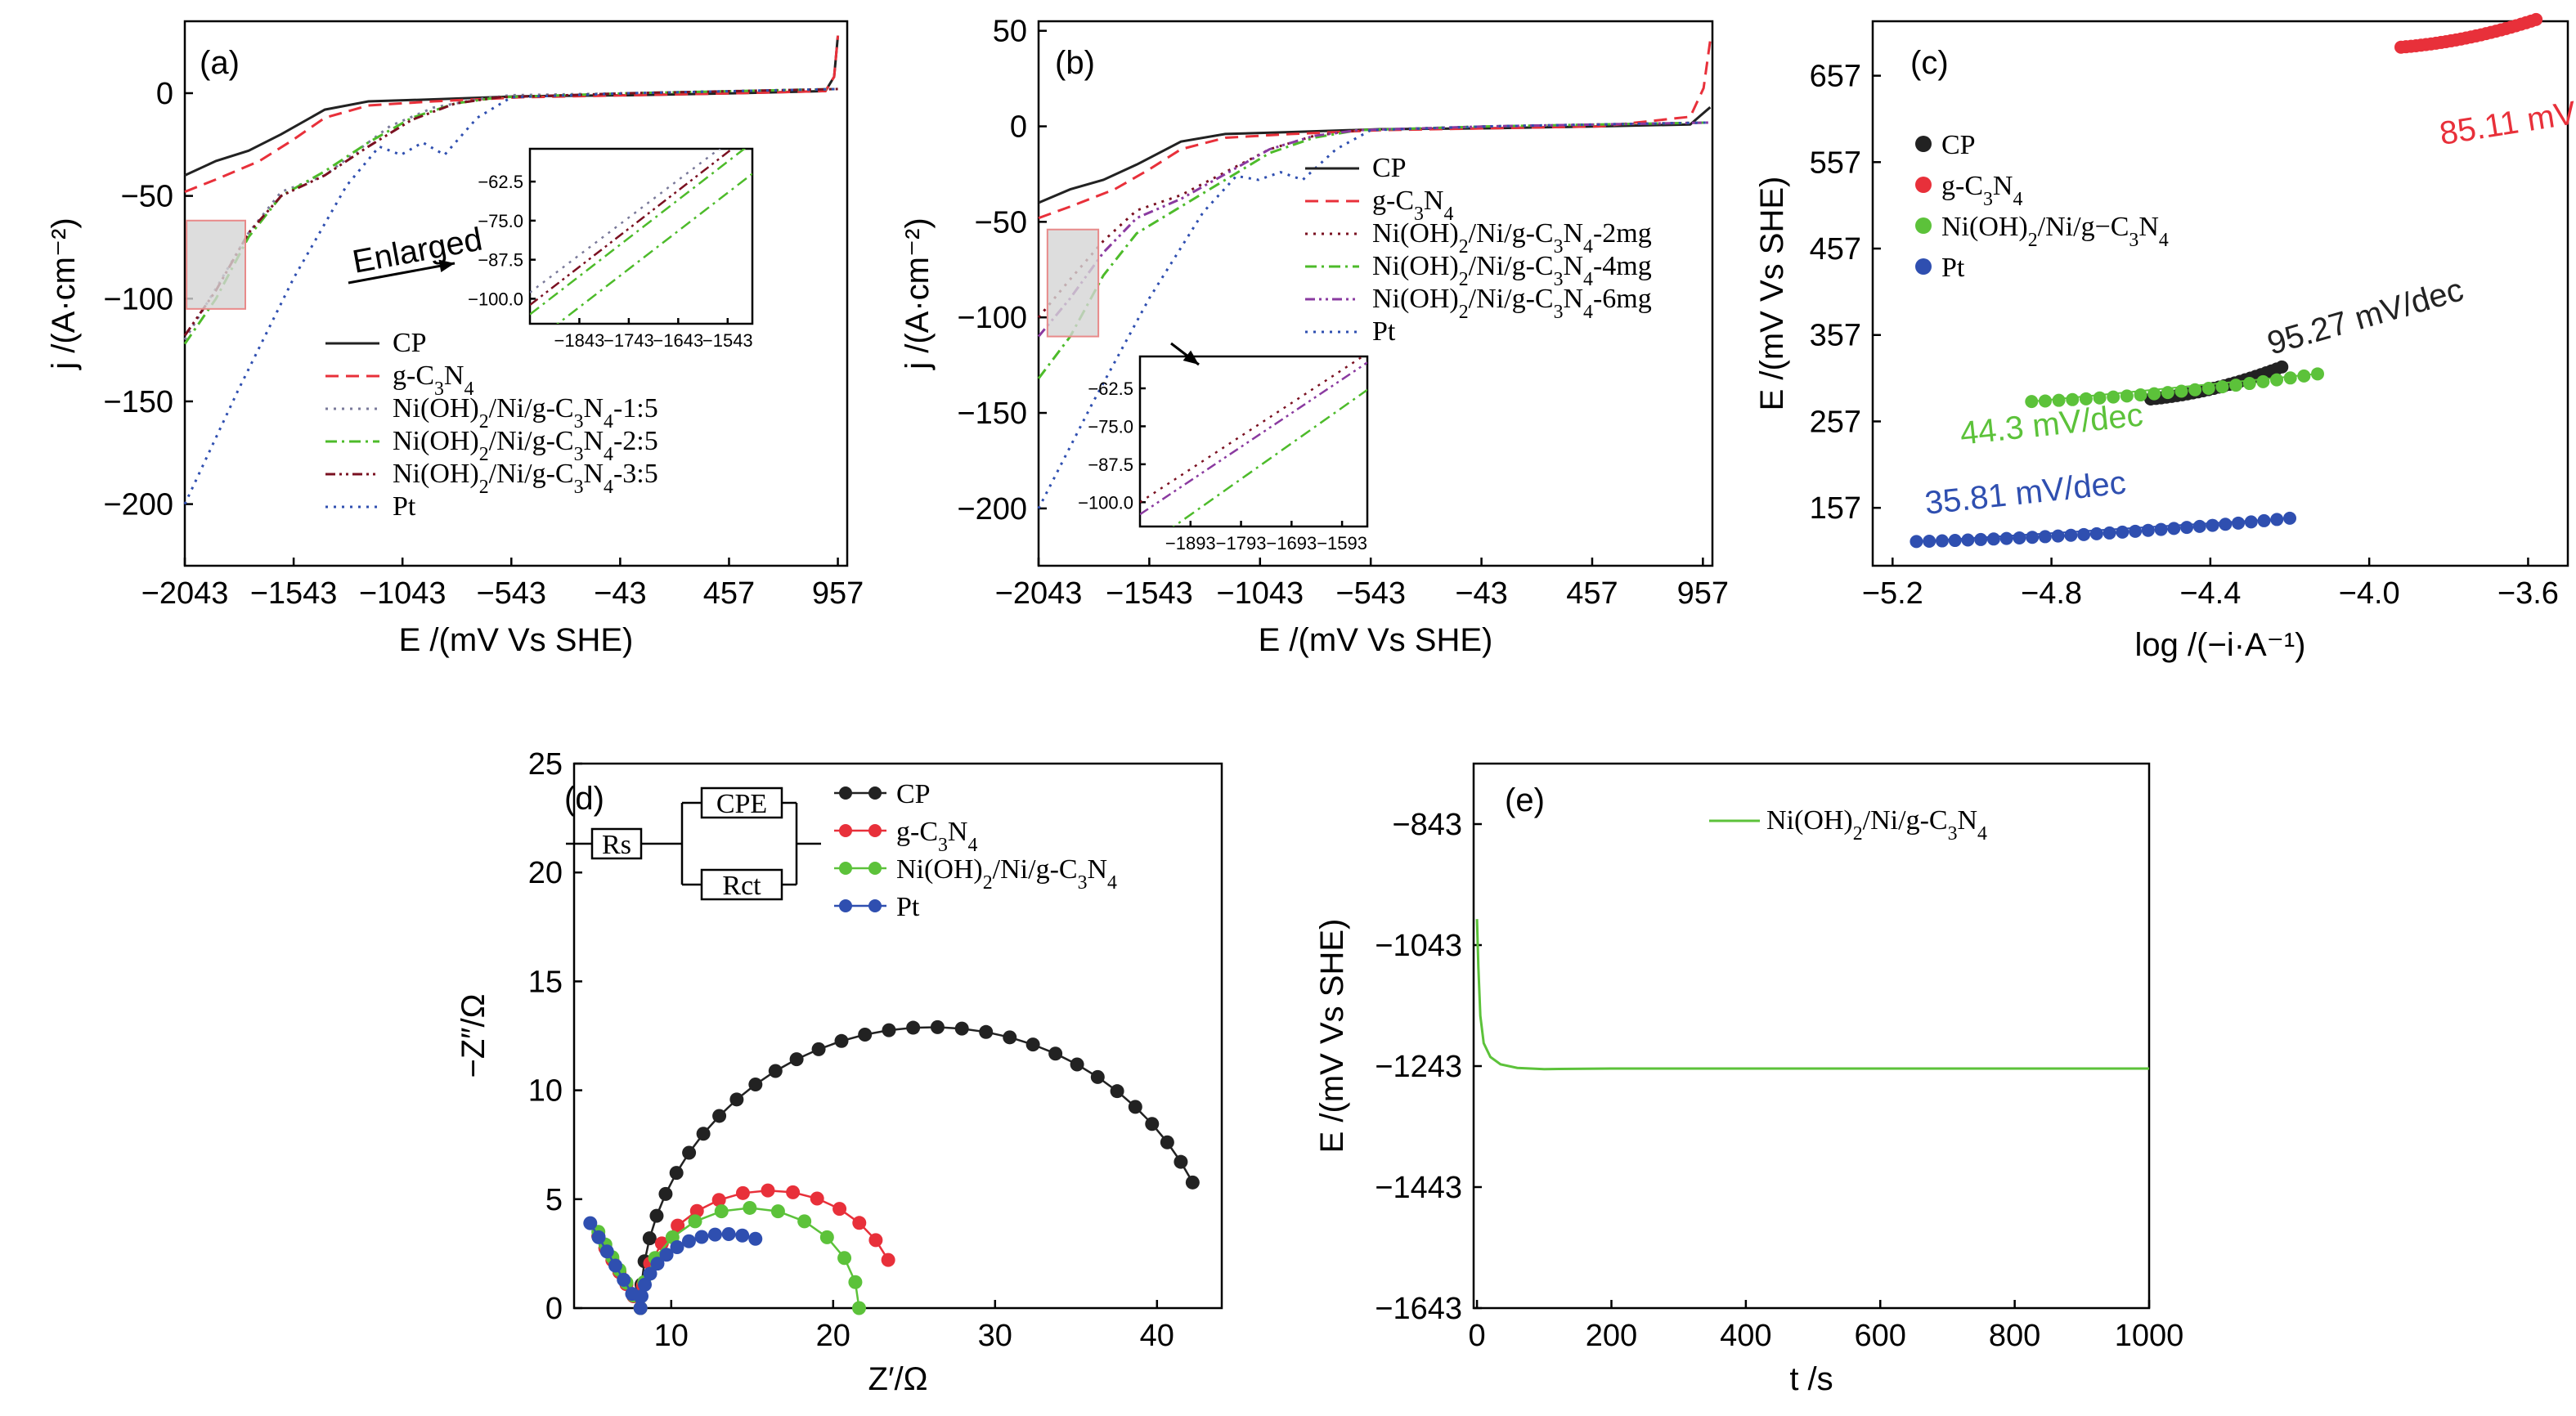 The width and height of the screenshot is (2576, 1416). What do you see at coordinates (294, 593) in the screenshot?
I see `x-tick-label: −1543` at bounding box center [294, 593].